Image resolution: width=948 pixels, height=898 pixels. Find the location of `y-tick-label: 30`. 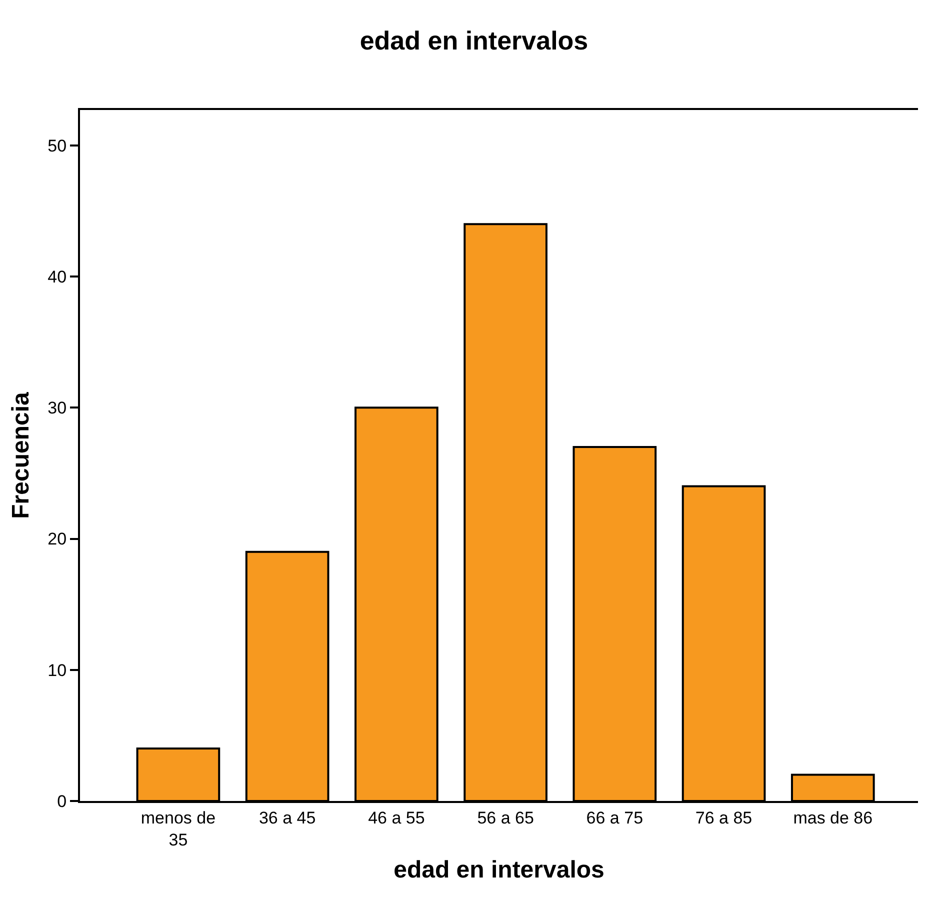

y-tick-label: 30 is located at coordinates (57, 408).